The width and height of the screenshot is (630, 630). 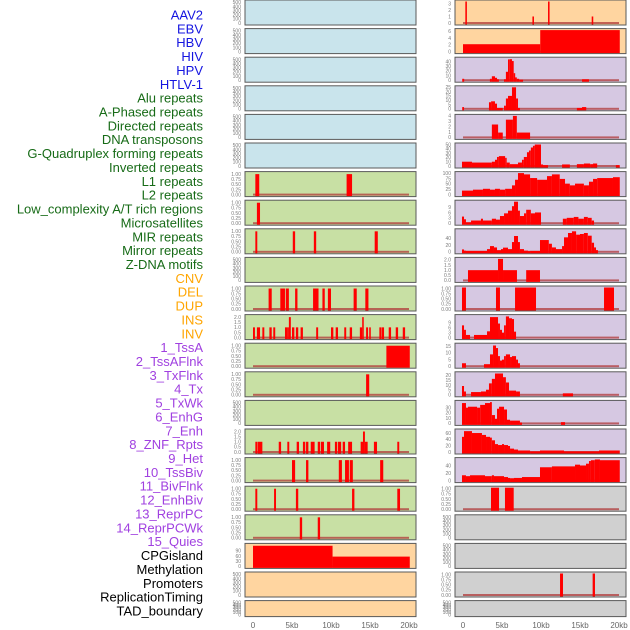 What do you see at coordinates (189, 42) in the screenshot?
I see `track-label: HBV` at bounding box center [189, 42].